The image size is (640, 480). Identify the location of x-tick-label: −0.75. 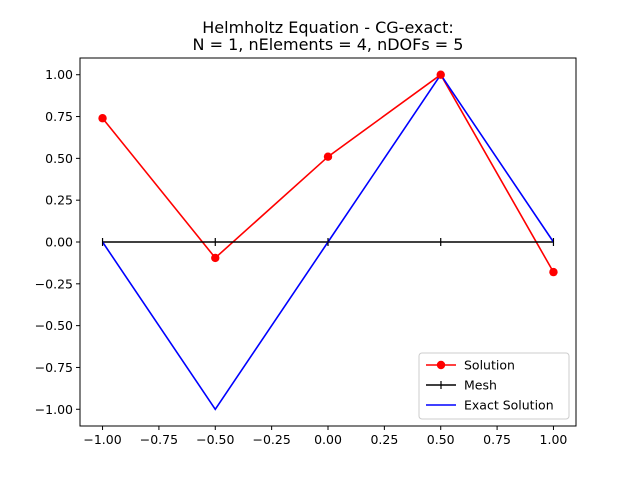
(159, 439).